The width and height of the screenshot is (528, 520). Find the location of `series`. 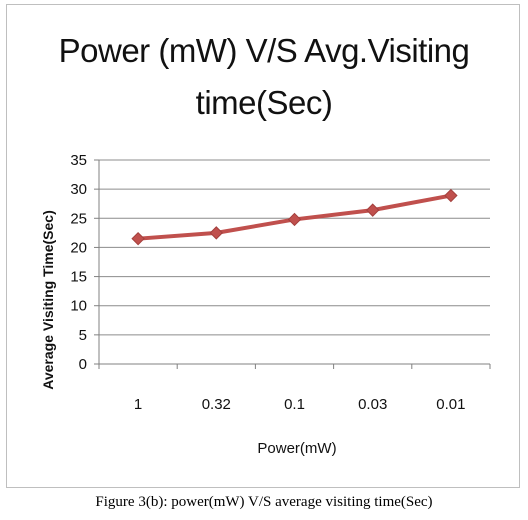

series is located at coordinates (294, 217).